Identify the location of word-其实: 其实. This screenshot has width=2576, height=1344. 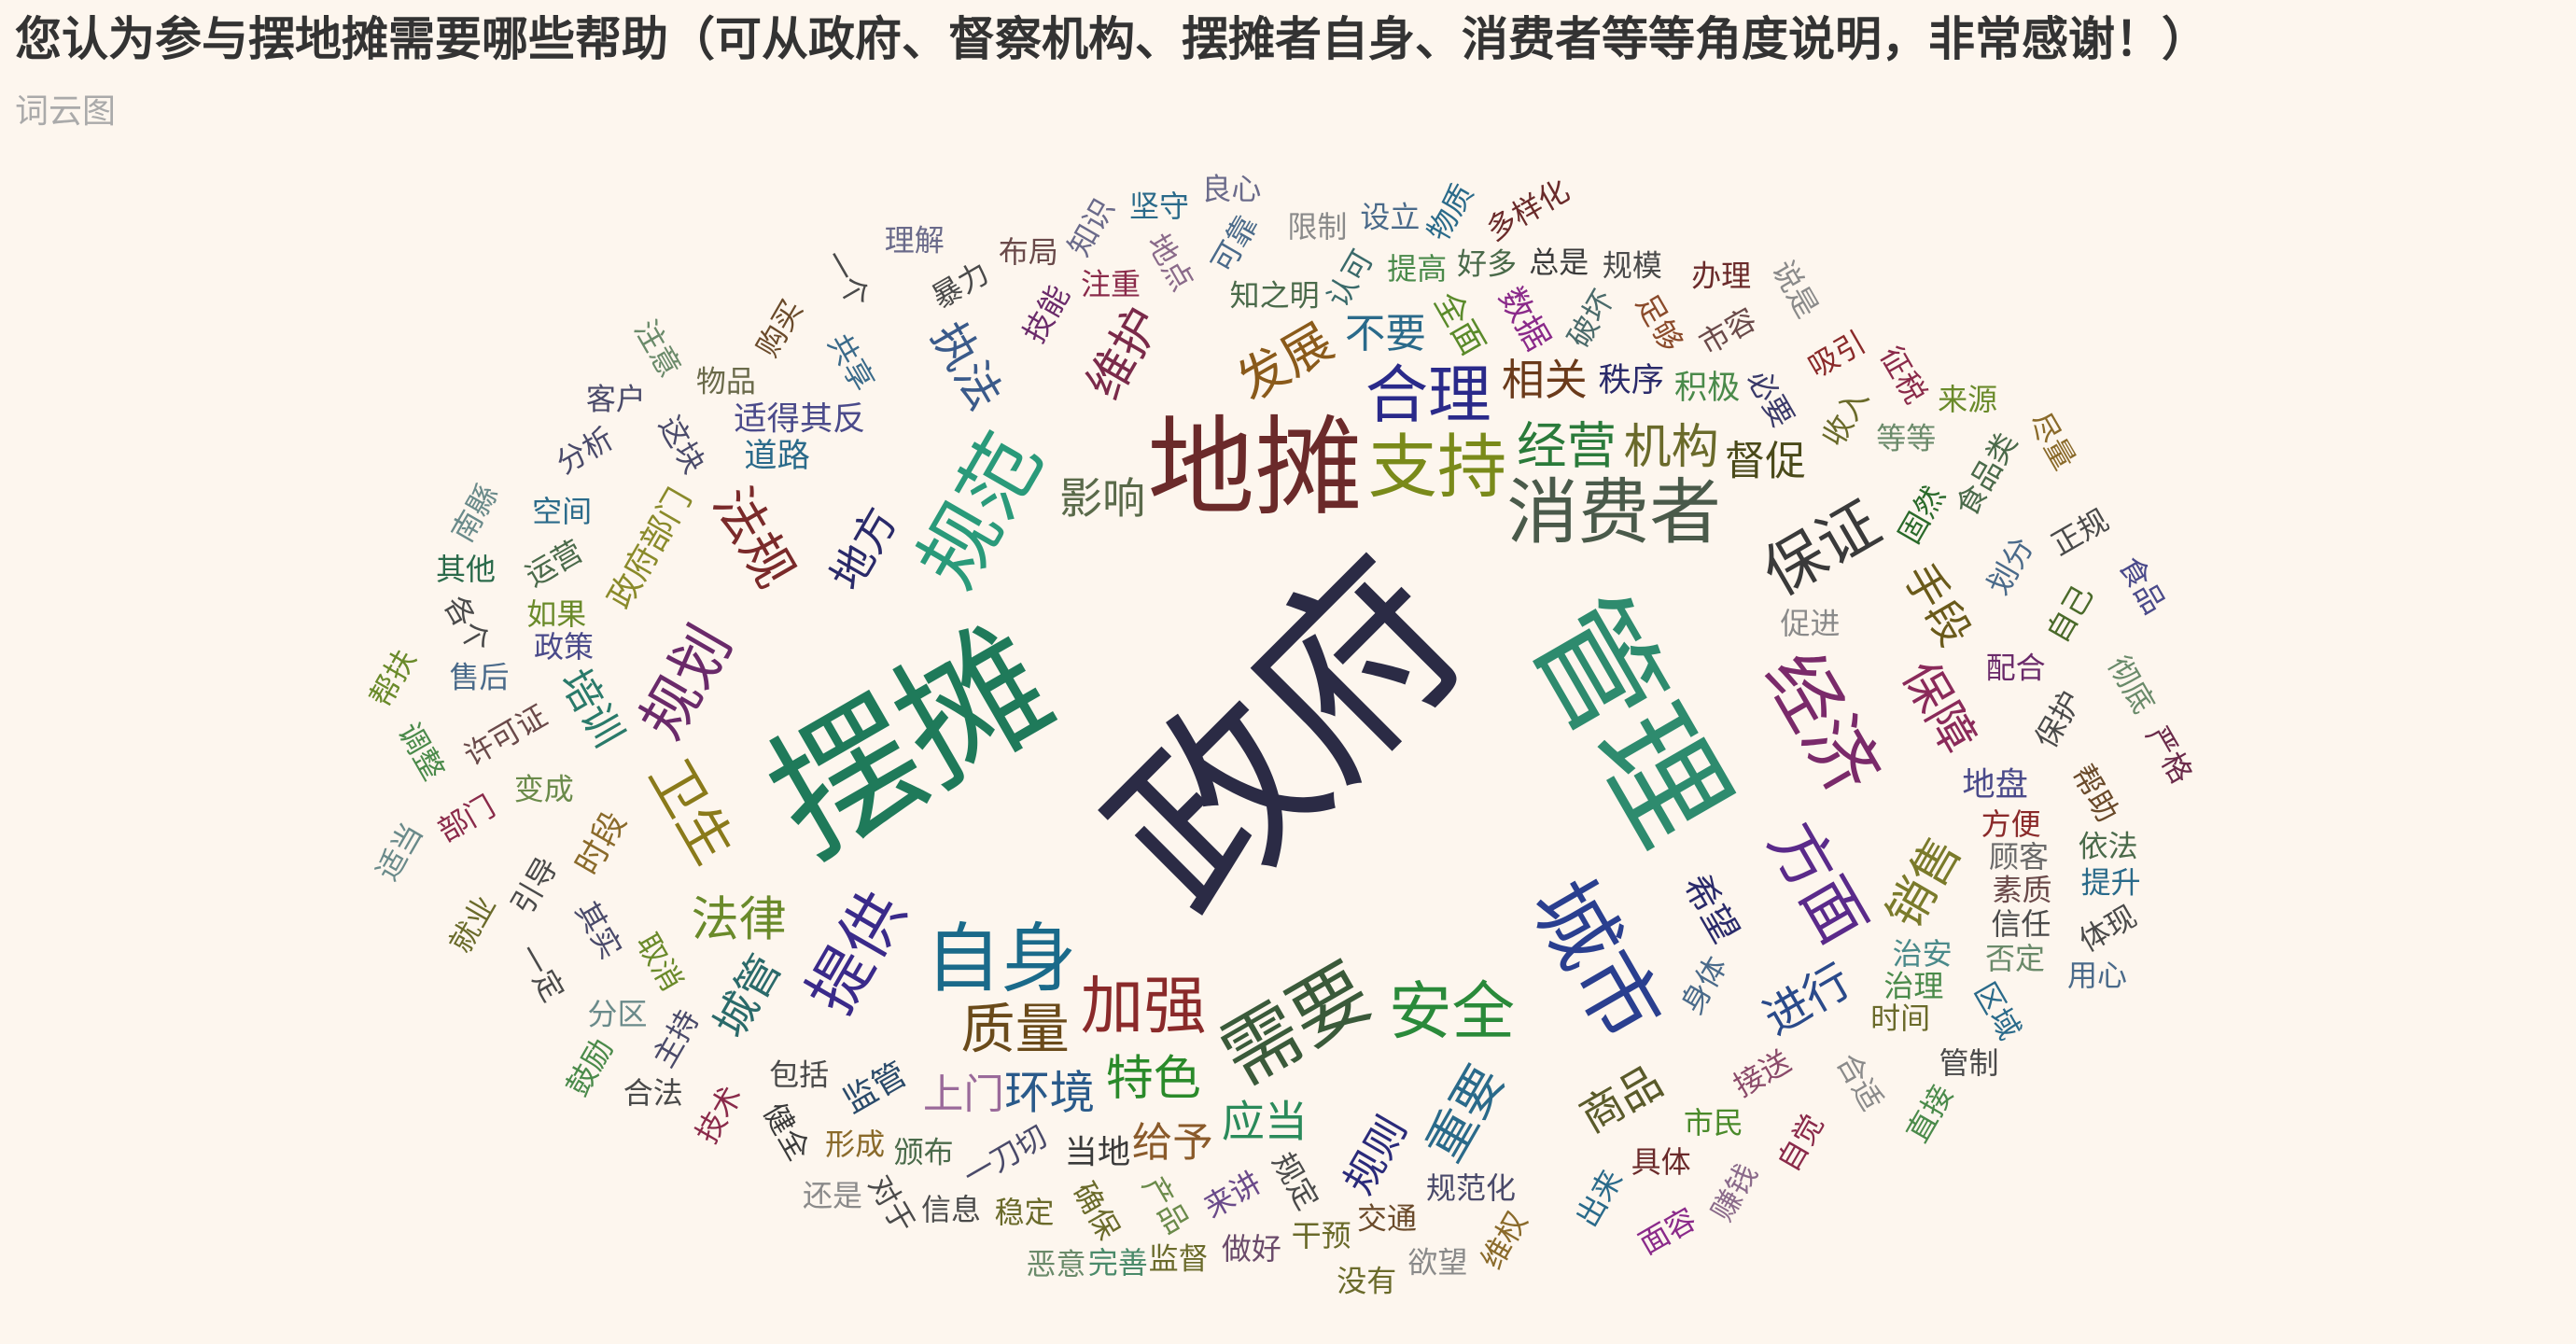
(598, 929).